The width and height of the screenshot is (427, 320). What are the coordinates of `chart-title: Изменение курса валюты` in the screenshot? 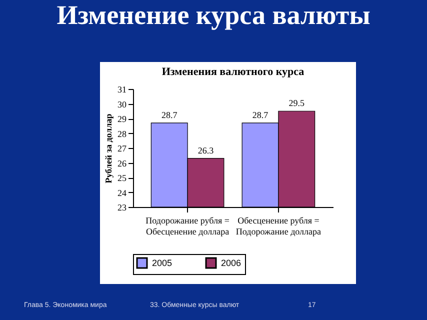 It's located at (214, 15).